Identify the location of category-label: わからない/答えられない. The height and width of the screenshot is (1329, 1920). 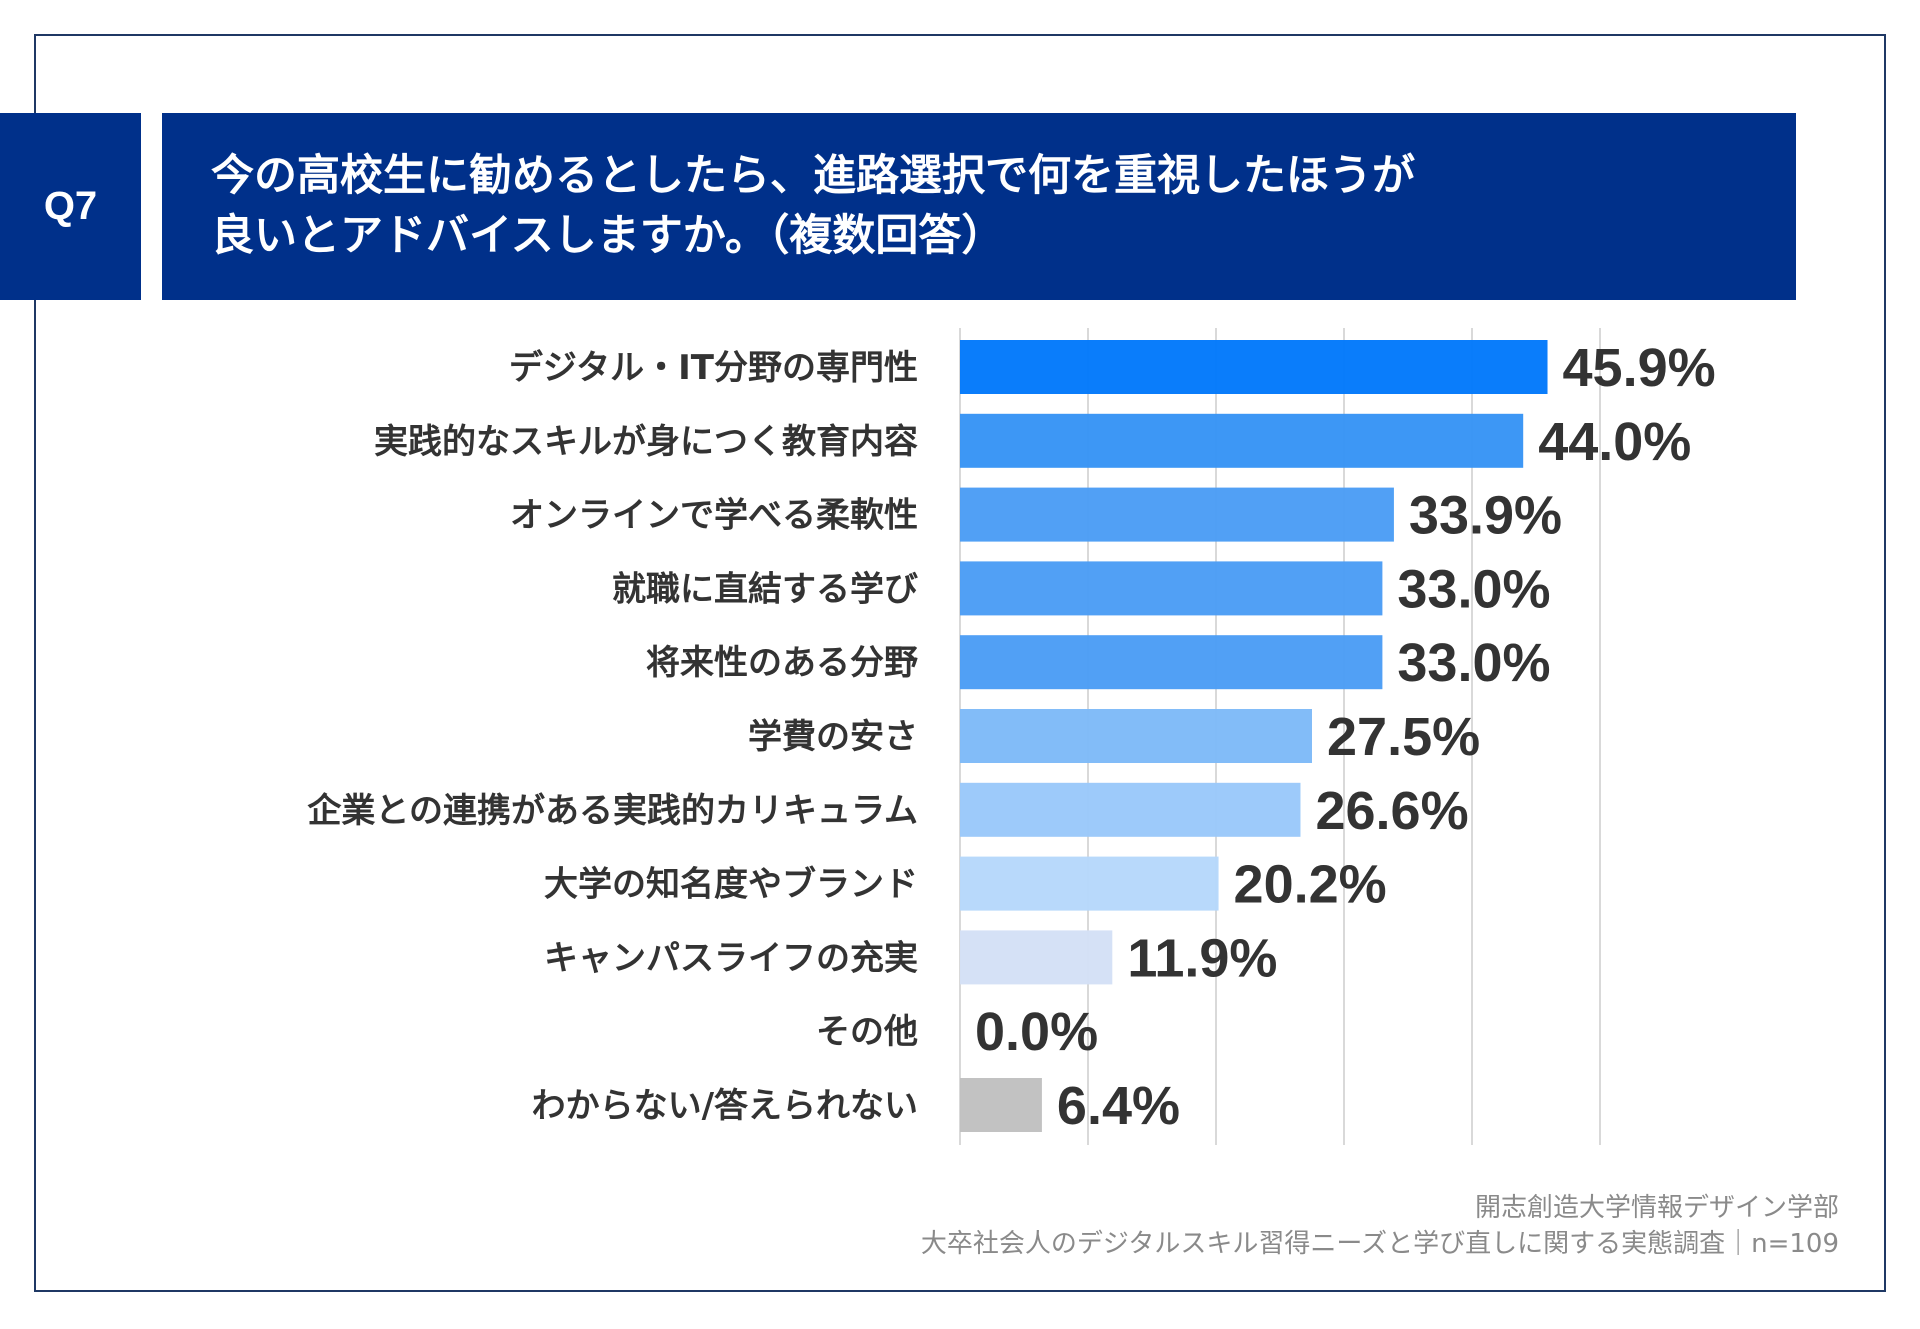
(725, 1106).